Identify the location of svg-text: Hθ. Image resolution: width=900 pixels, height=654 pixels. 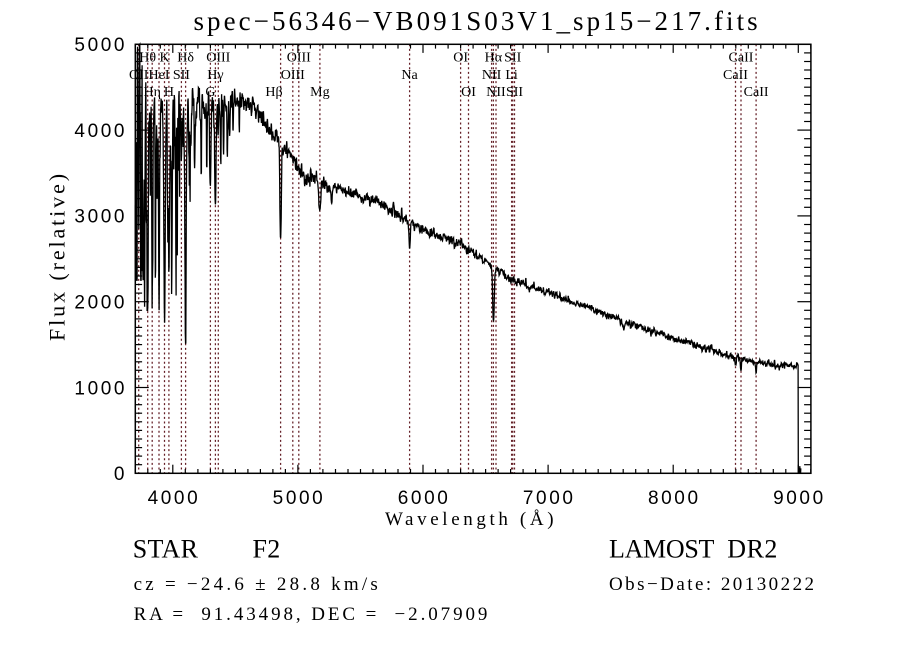
(147, 58).